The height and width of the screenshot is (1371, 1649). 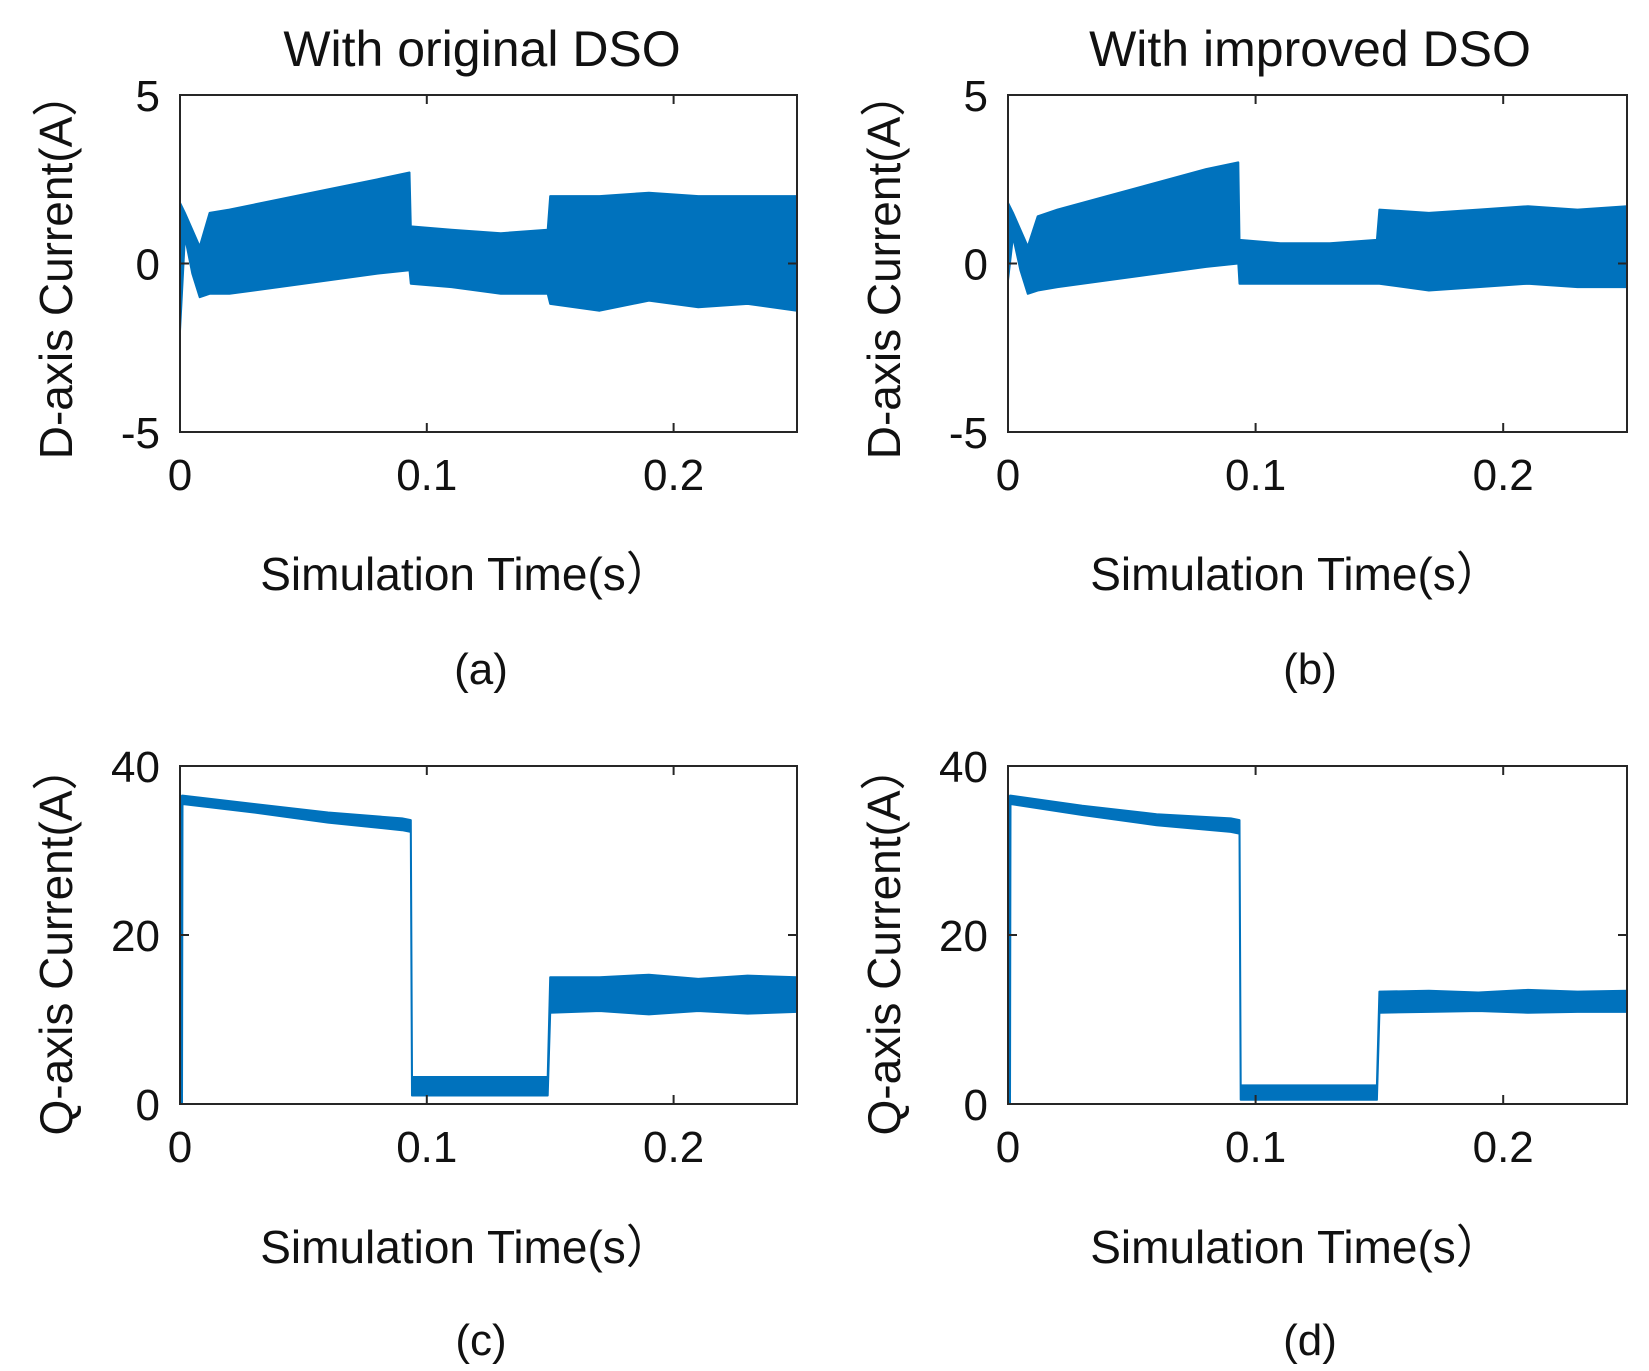 I want to click on panel-b-xtick-label-2: 0.2, so click(x=1503, y=475).